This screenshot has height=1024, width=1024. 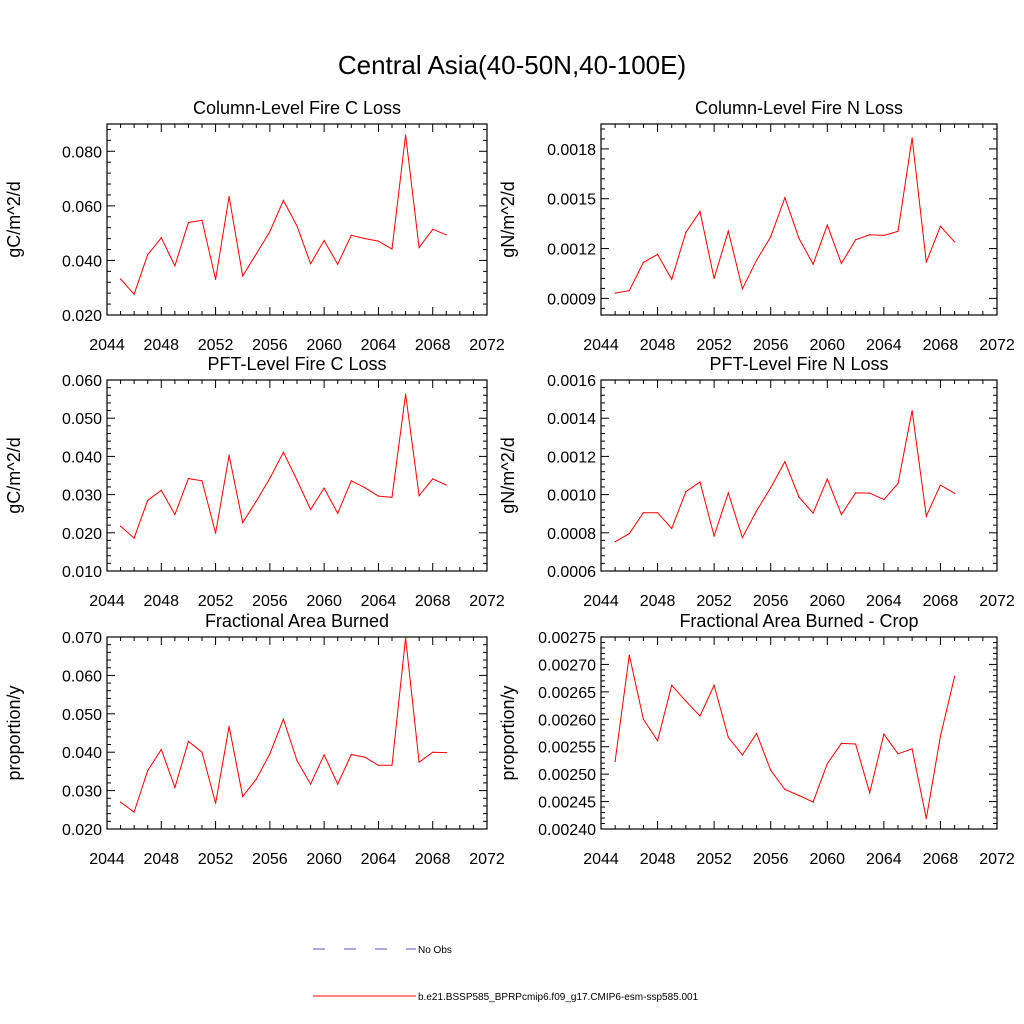 What do you see at coordinates (567, 748) in the screenshot?
I see `y-tick-label: 0.00255` at bounding box center [567, 748].